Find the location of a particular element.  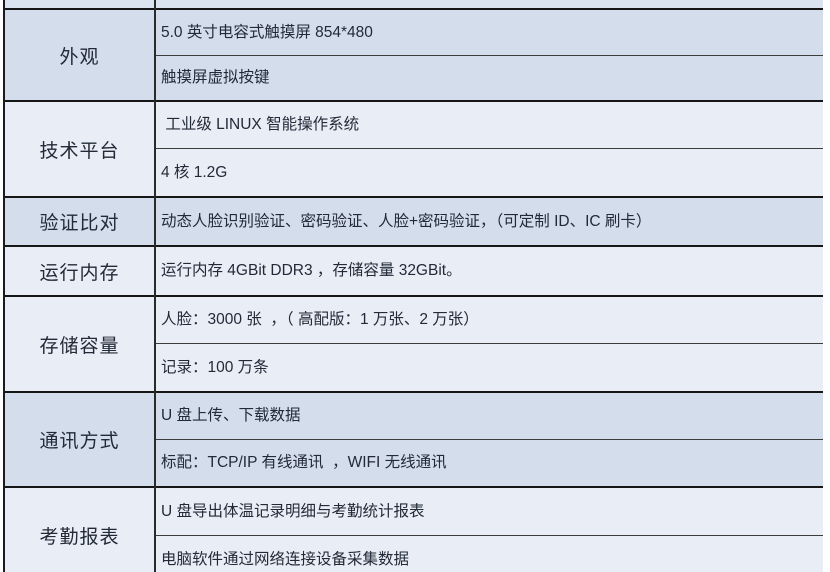

spec-value: U 盘导出体温记录明细与考勤统计报表 is located at coordinates (489, 511).